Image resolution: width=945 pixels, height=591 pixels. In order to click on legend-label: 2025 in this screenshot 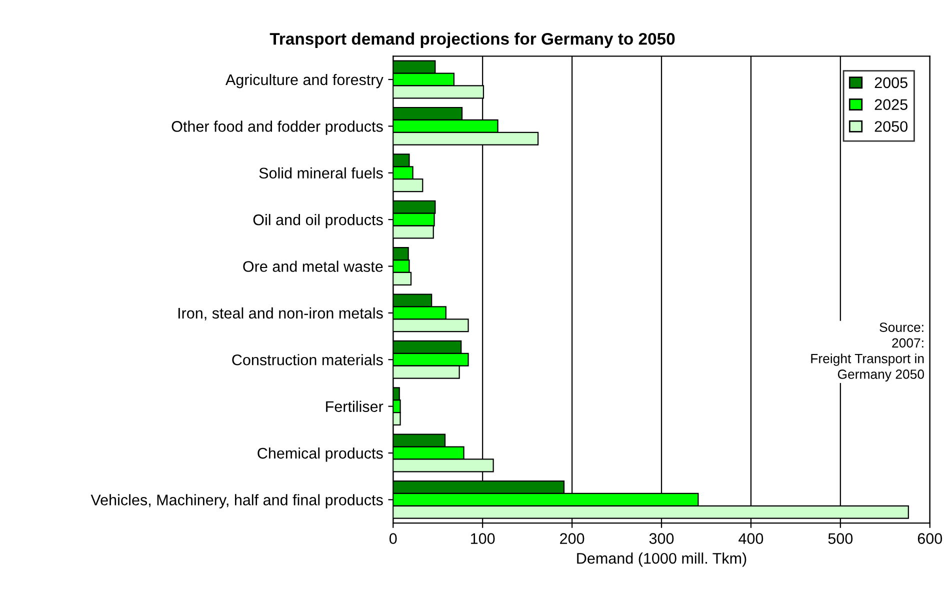, I will do `click(891, 104)`.